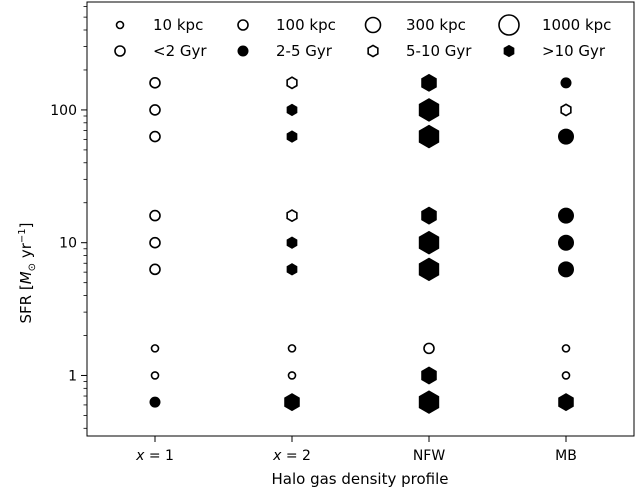  What do you see at coordinates (32, 267) in the screenshot?
I see `y-axis-label-subscript: ⊙` at bounding box center [32, 267].